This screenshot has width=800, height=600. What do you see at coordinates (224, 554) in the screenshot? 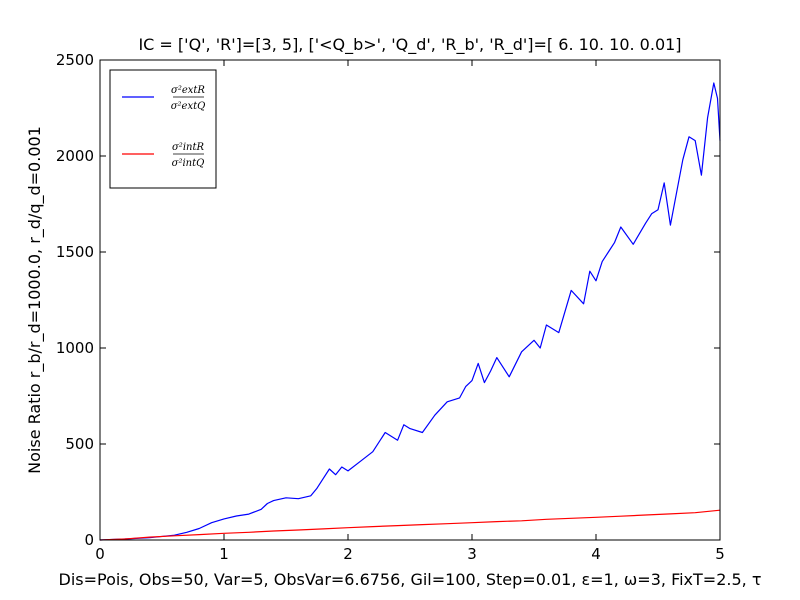
I see `x-tick-label: 1` at bounding box center [224, 554].